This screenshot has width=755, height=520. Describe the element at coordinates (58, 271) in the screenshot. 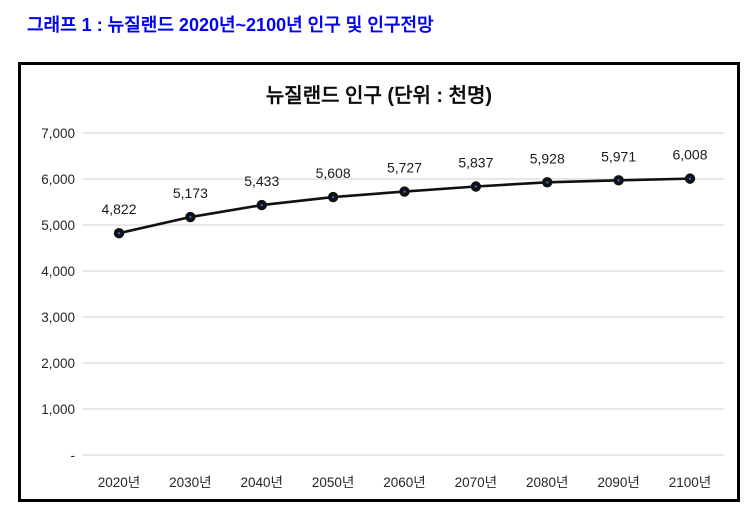

I see `y-axis-tick-label: 4,000` at that location.